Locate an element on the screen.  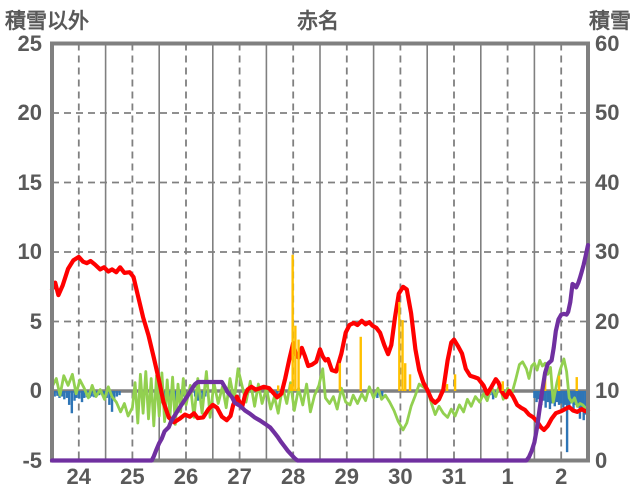
right-axis-title: 積雪 is located at coordinates (610, 21).